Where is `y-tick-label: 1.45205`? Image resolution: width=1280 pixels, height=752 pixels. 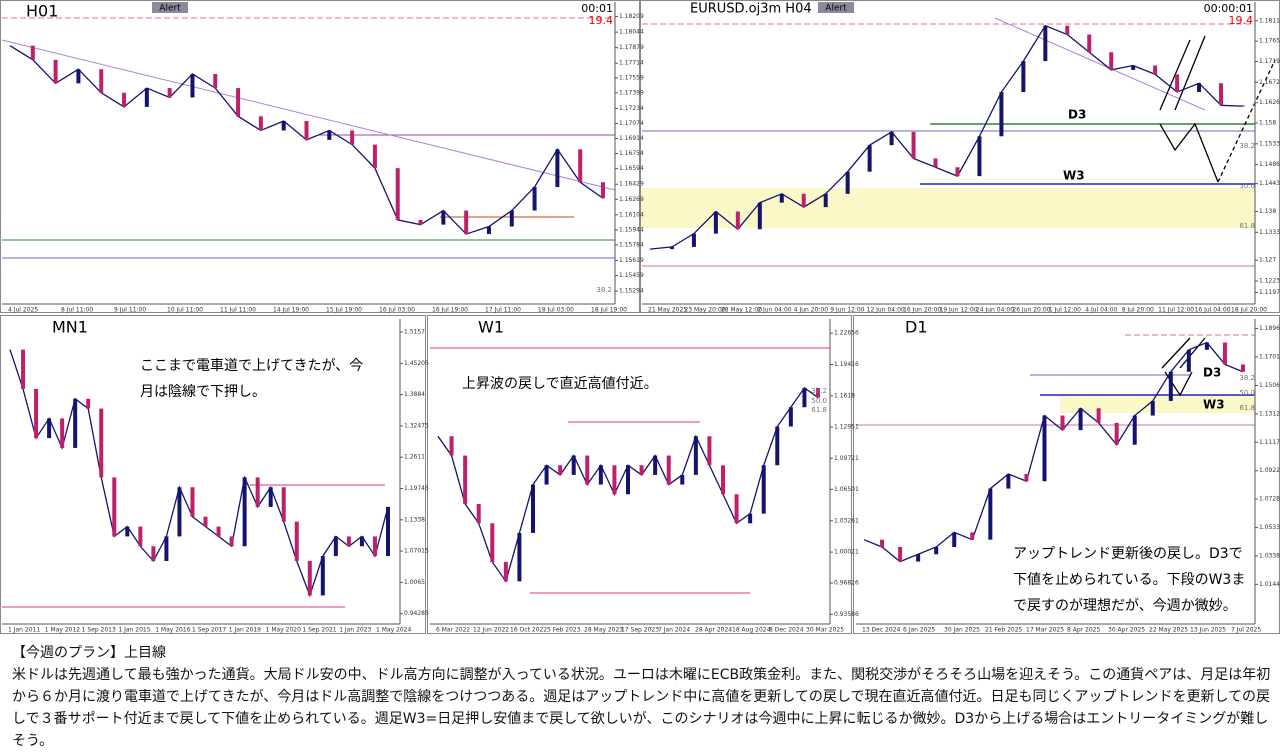
y-tick-label: 1.45205 is located at coordinates (416, 363).